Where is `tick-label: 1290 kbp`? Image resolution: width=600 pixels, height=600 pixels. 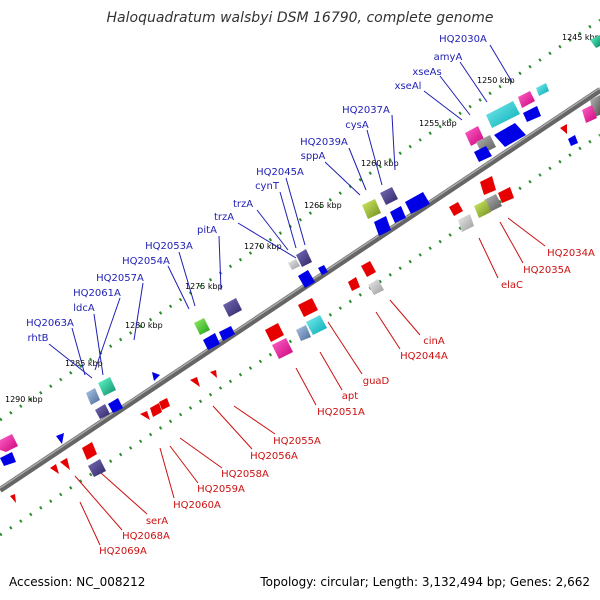 tick-label: 1290 kbp is located at coordinates (24, 399).